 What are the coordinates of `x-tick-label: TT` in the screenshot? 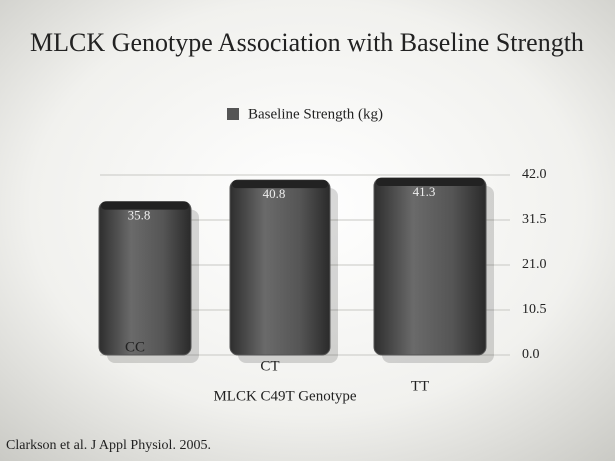 It's located at (420, 386).